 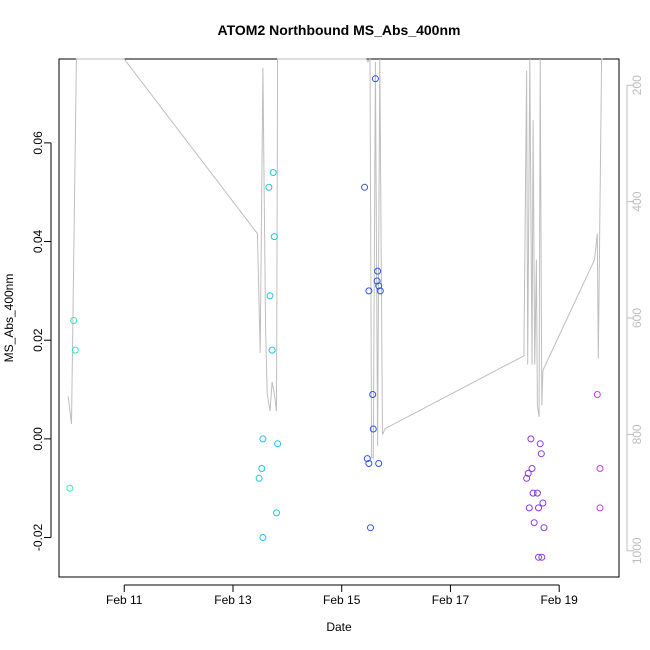 I want to click on y2-tick-label: 600, so click(x=637, y=318).